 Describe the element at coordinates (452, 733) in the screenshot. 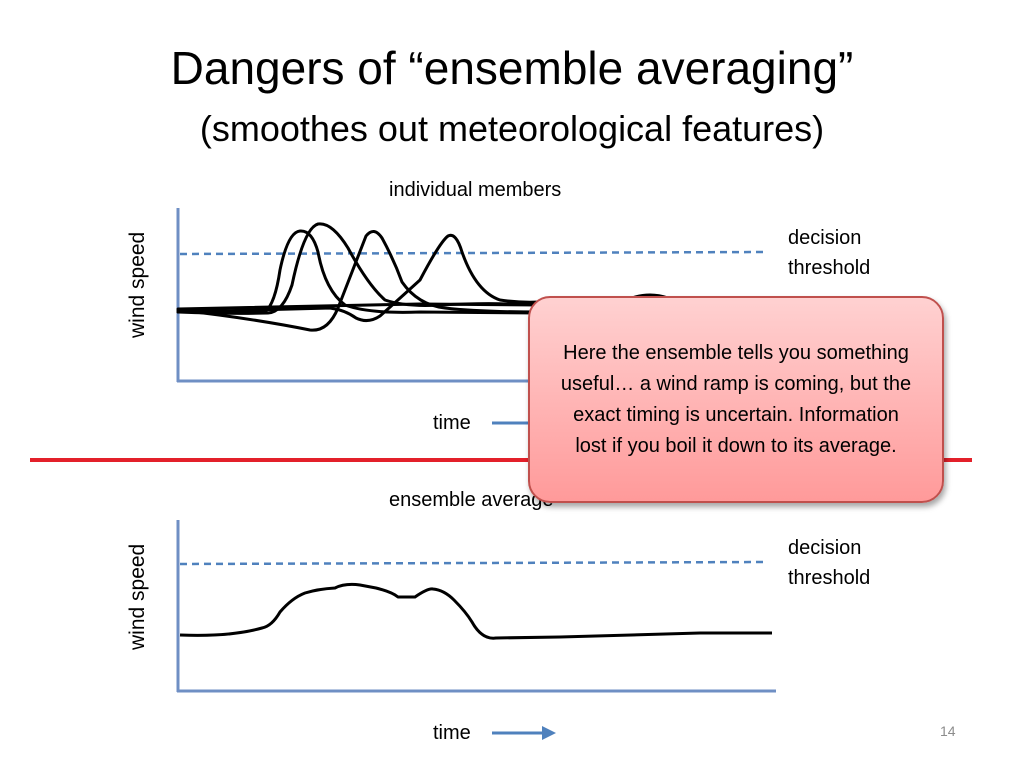

I see `bottom-x-axis-label: time` at that location.